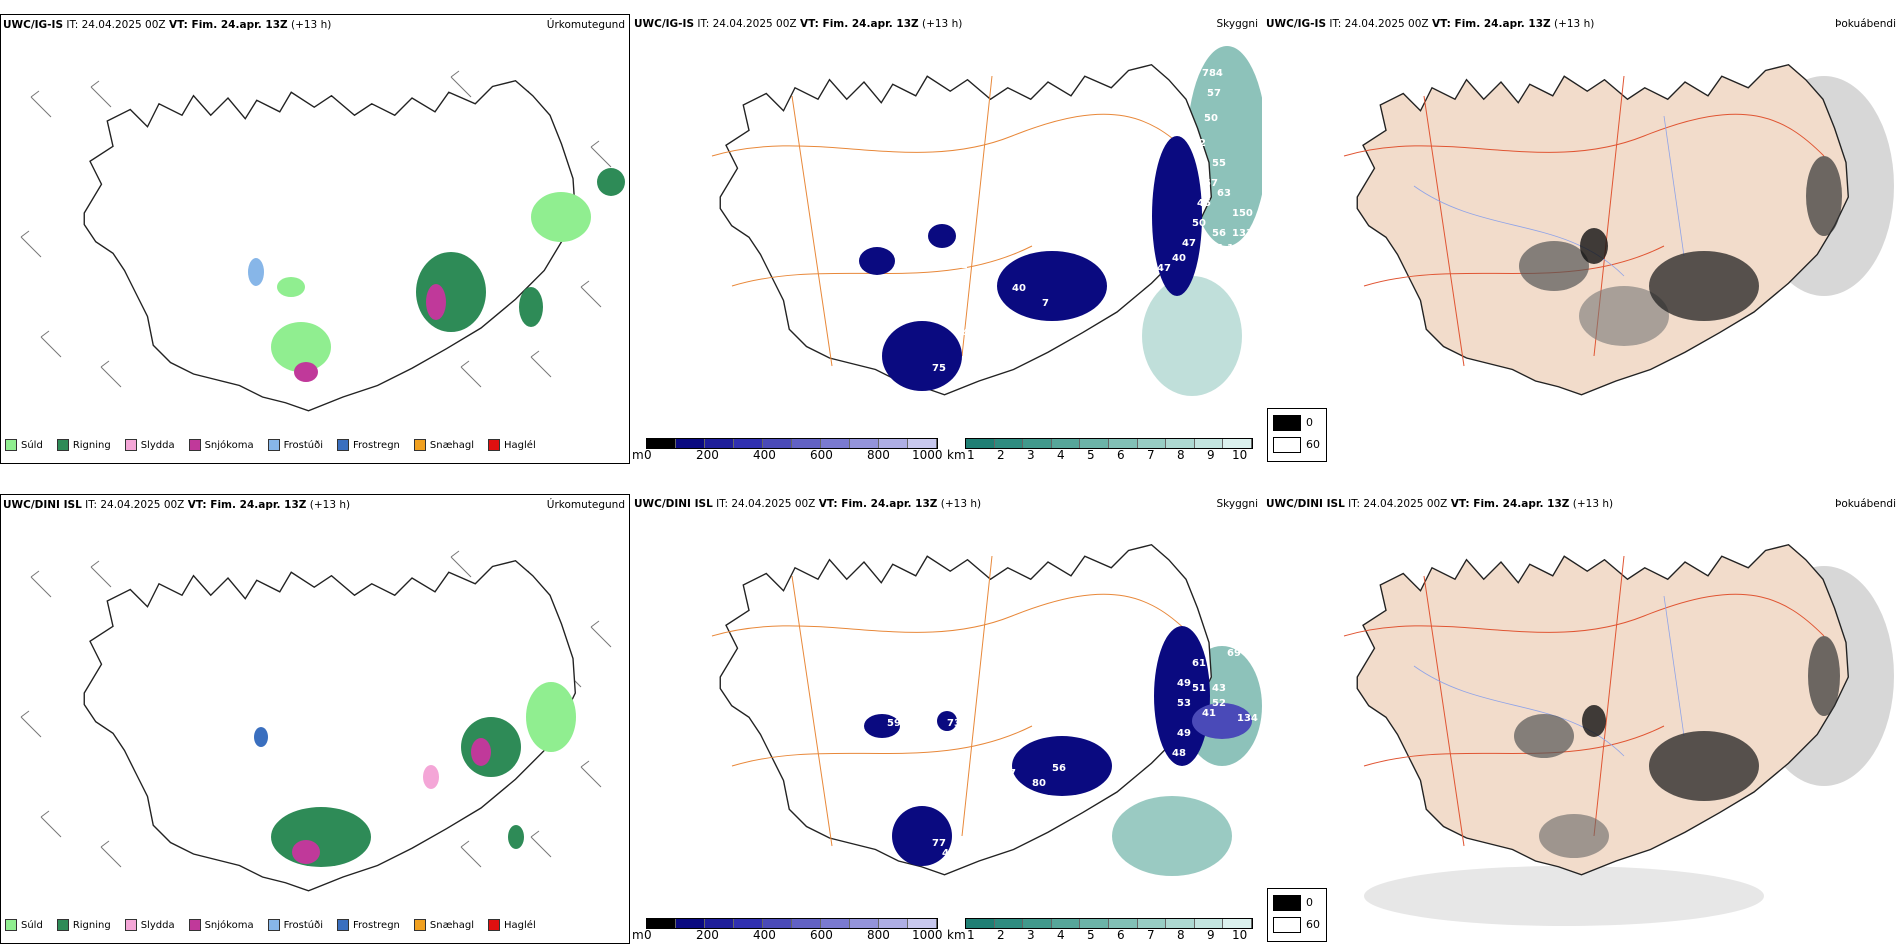 The image size is (1900, 950). I want to click on precip-type-map, so click(322, 241).